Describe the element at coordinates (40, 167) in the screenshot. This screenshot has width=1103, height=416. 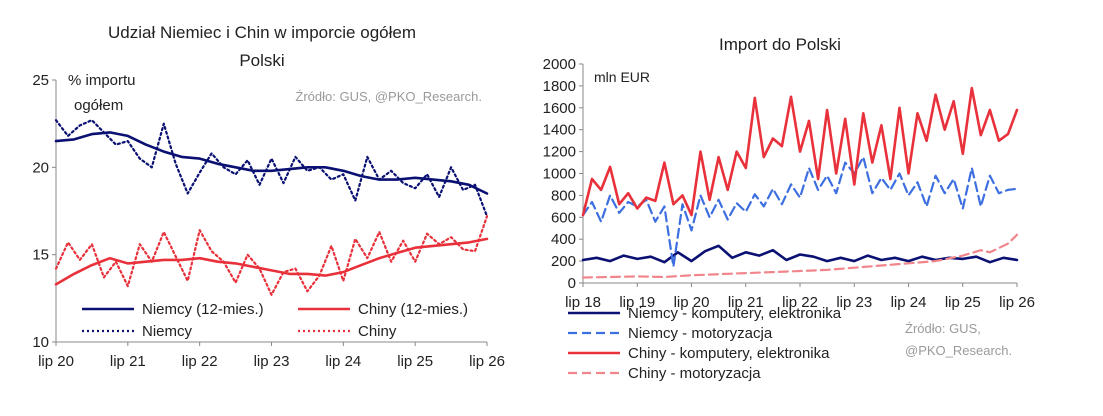
I see `y-tick-label: 20` at that location.